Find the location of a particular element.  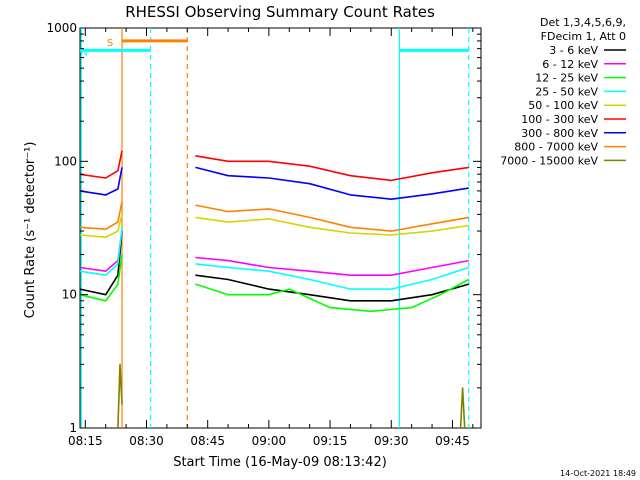

legend-label: 300 - 800 keV is located at coordinates (559, 133).